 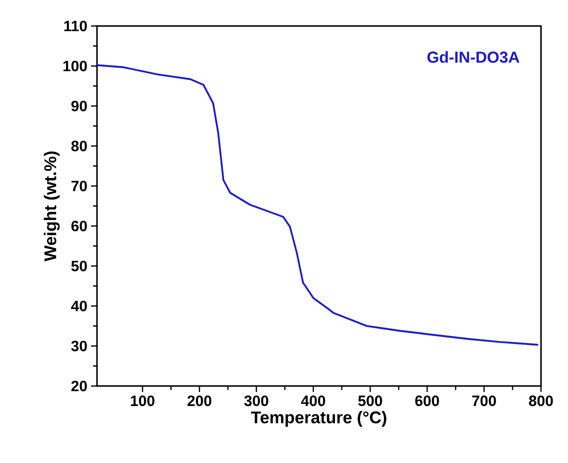 What do you see at coordinates (318, 418) in the screenshot?
I see `x-axis-title: Temperature (°C)` at bounding box center [318, 418].